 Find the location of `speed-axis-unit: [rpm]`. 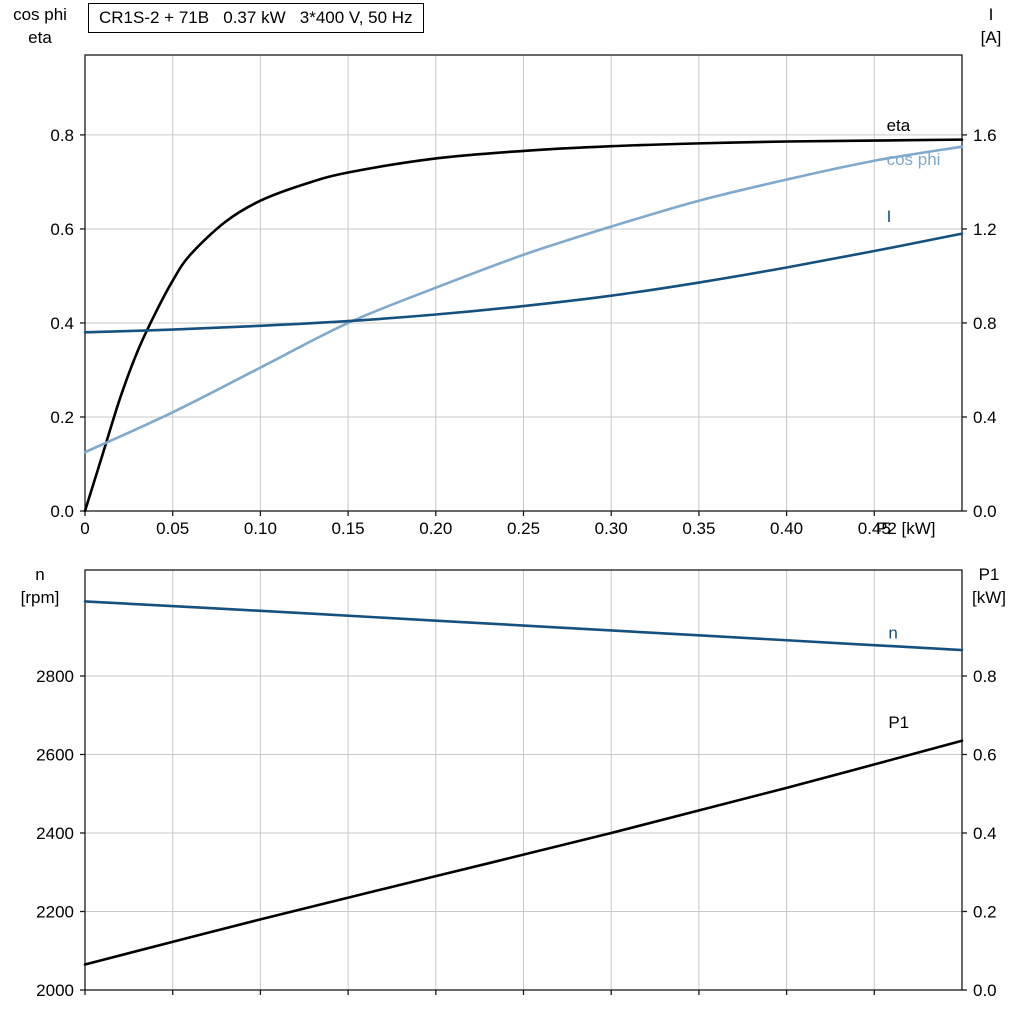

speed-axis-unit: [rpm] is located at coordinates (40, 597).